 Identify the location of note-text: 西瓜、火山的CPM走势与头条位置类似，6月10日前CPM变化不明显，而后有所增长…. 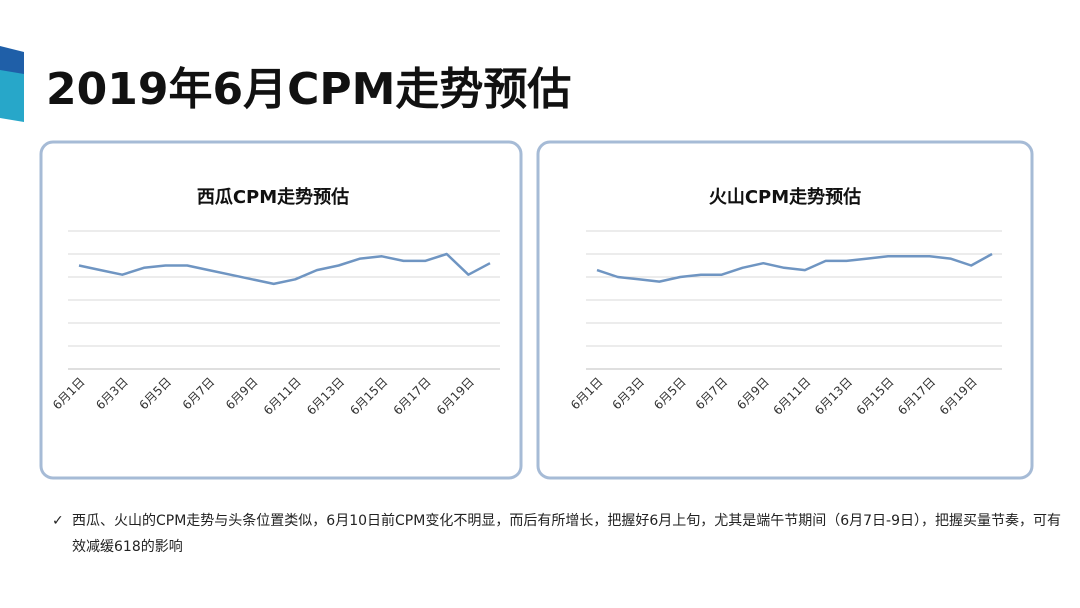
(566, 534).